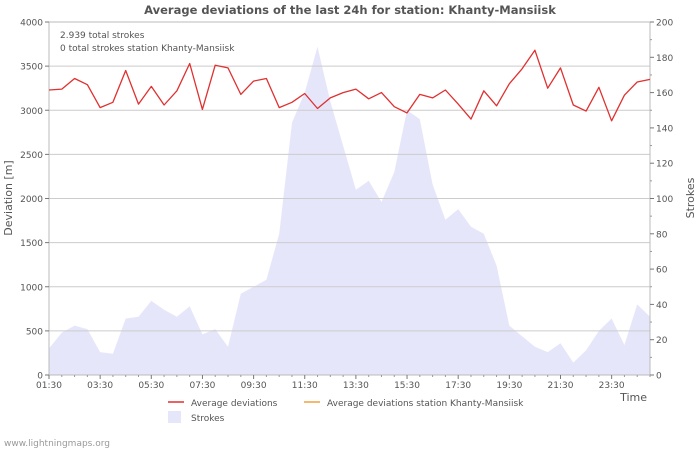 The height and width of the screenshot is (450, 700). What do you see at coordinates (208, 419) in the screenshot?
I see `legend-label-strokes: Strokes` at bounding box center [208, 419].